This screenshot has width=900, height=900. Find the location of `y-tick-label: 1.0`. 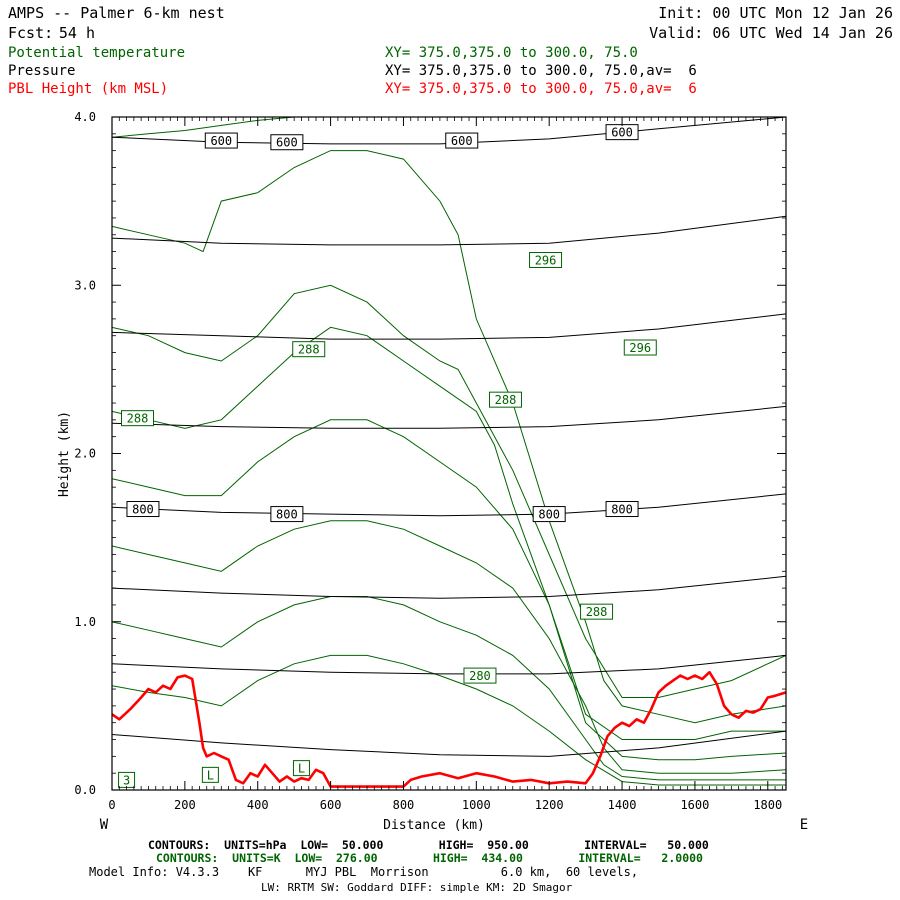

y-tick-label: 1.0 is located at coordinates (85, 622).